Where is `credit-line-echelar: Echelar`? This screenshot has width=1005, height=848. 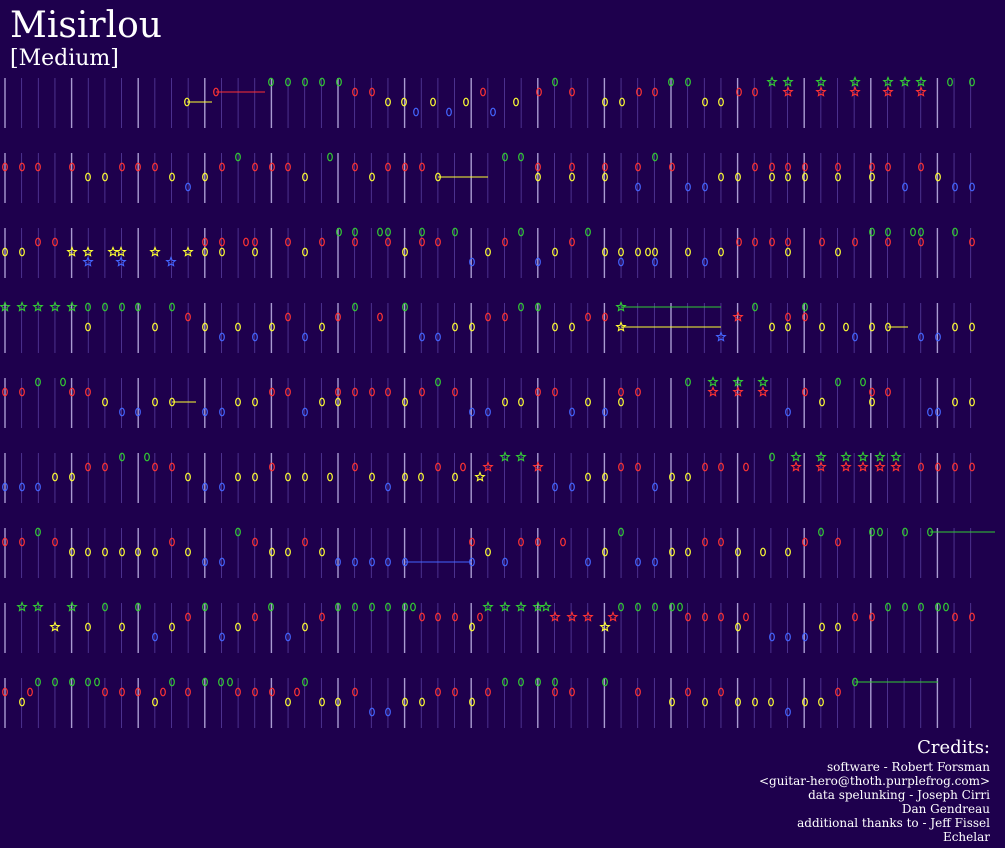
credit-line-echelar: Echelar is located at coordinates (966, 837).